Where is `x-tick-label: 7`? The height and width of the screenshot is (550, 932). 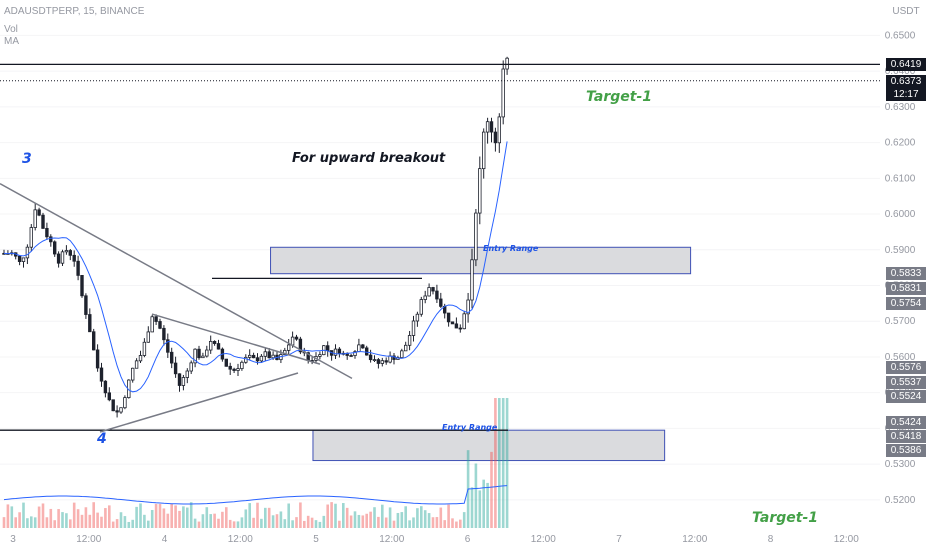 x-tick-label: 7 is located at coordinates (619, 539).